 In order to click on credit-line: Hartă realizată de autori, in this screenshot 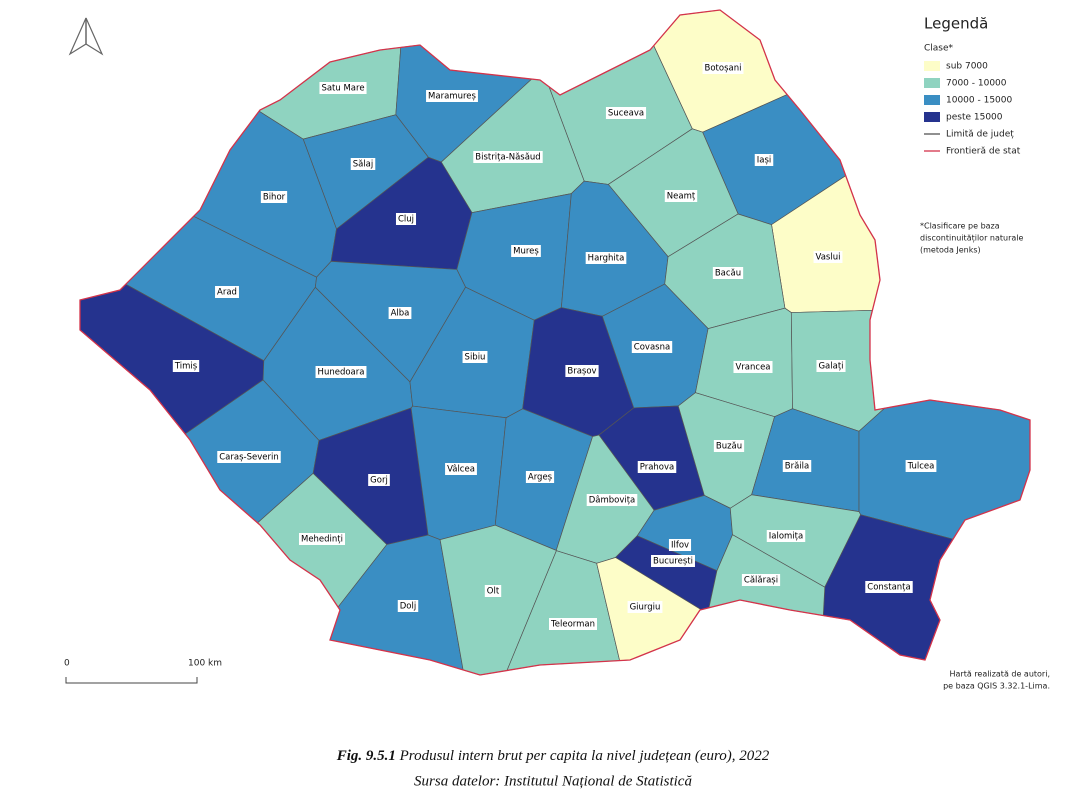, I will do `click(1000, 674)`.